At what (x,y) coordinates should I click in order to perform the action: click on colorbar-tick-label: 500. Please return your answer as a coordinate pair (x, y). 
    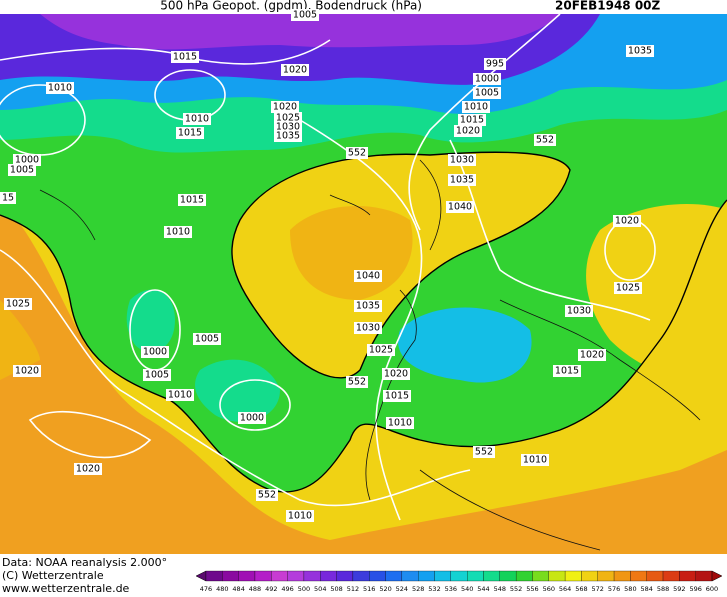
    Looking at the image, I should click on (304, 589).